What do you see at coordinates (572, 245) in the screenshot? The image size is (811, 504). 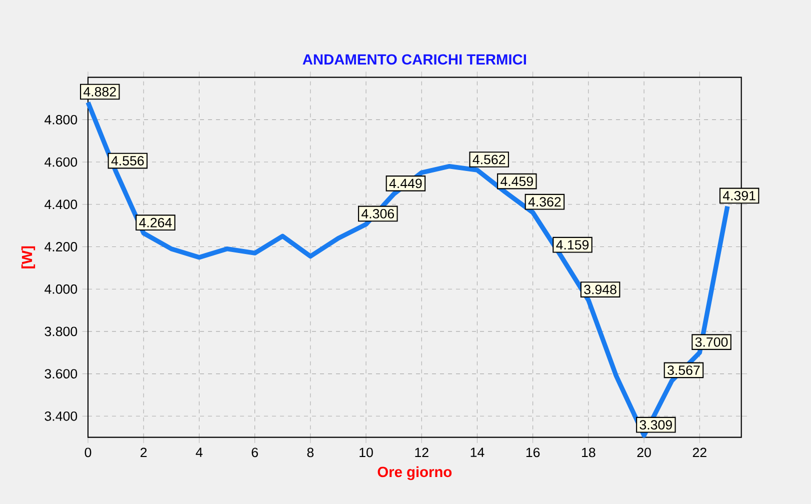 I see `text: 4.159` at bounding box center [572, 245].